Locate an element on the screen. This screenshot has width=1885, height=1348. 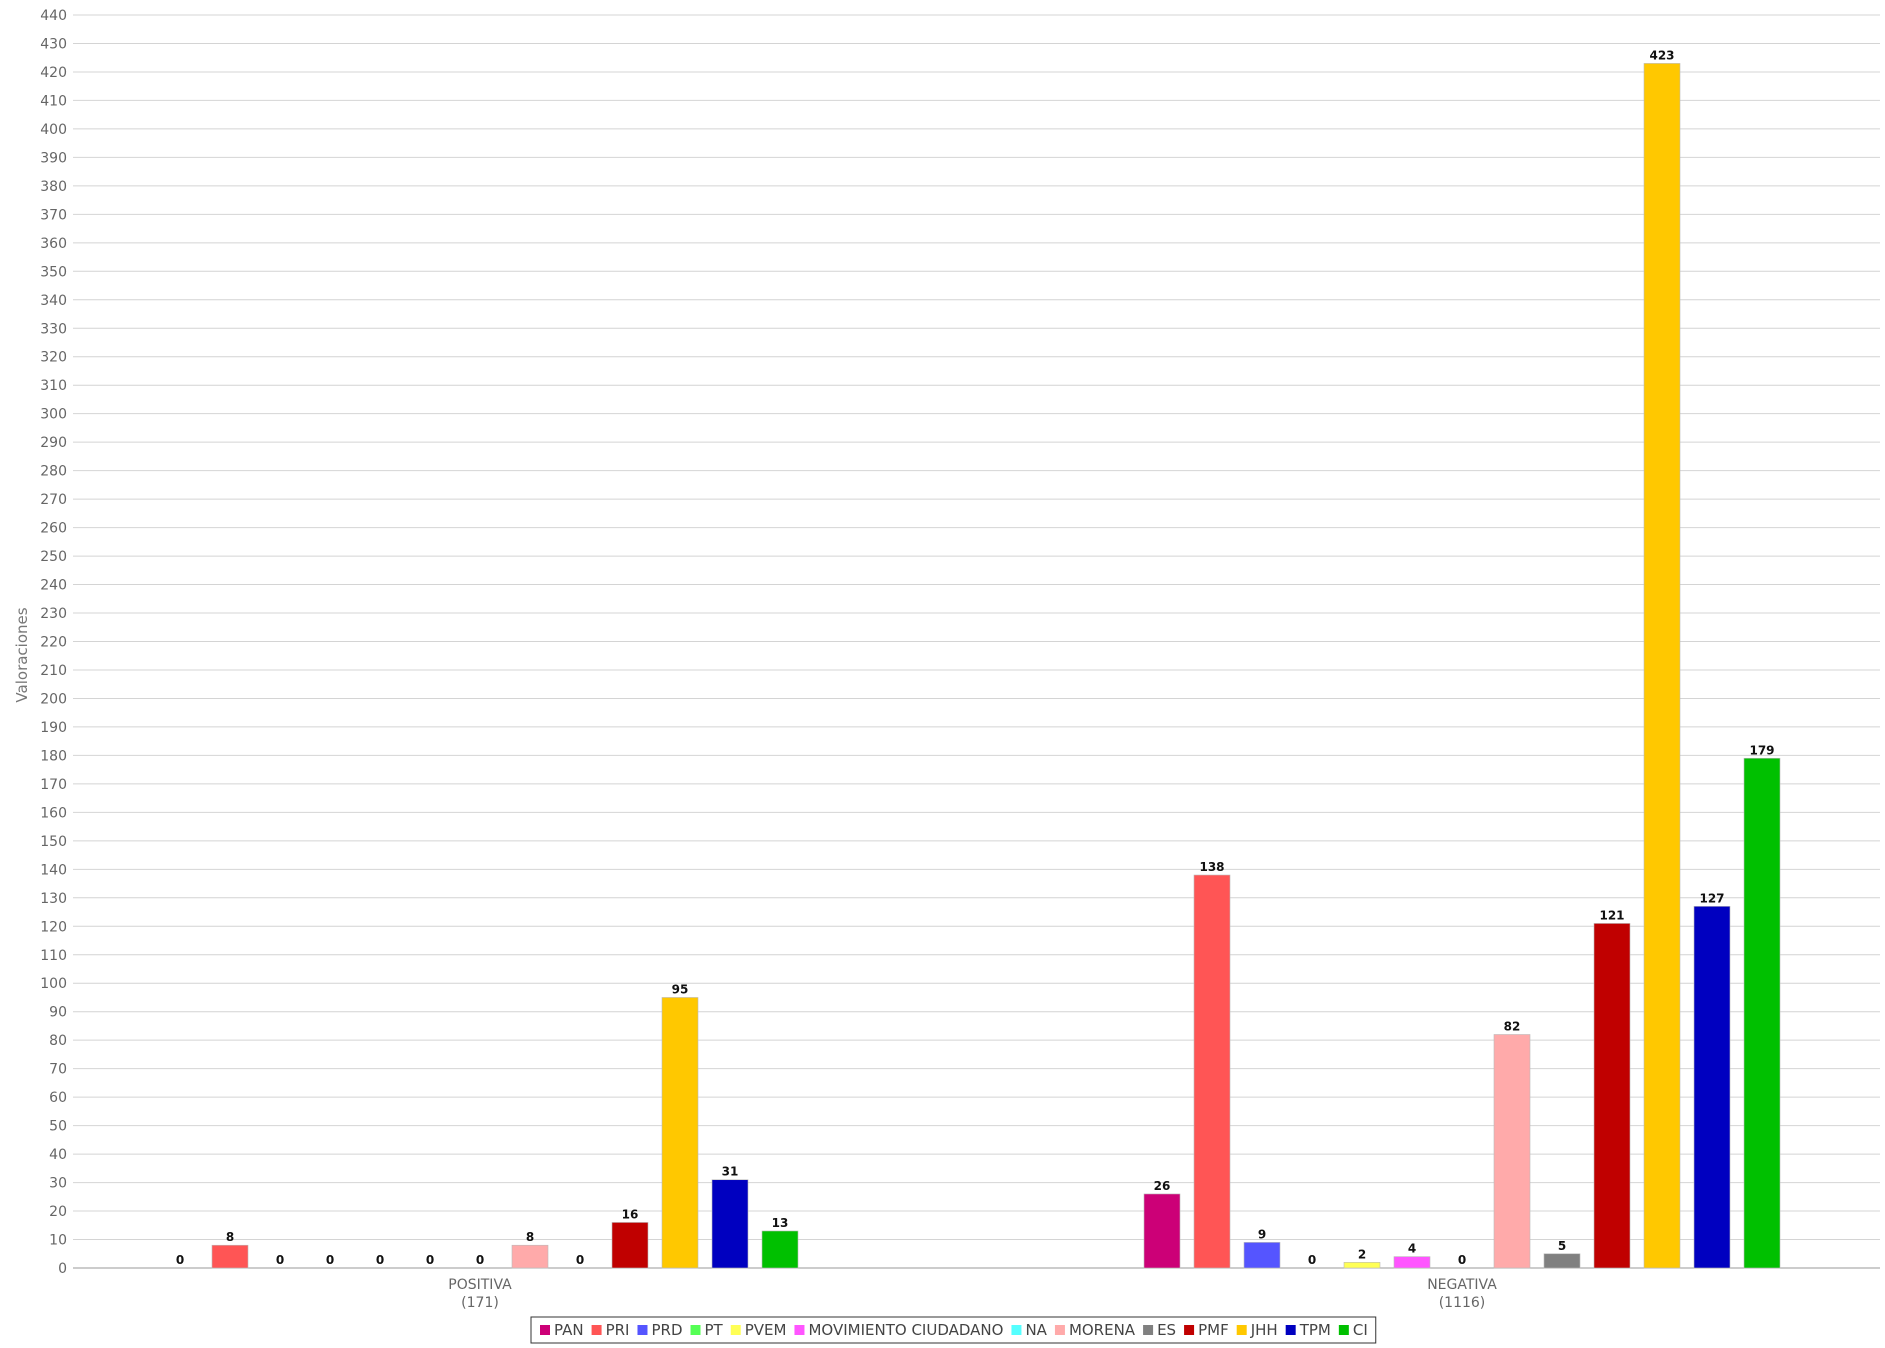
legend-label: JHH is located at coordinates (1264, 1330).